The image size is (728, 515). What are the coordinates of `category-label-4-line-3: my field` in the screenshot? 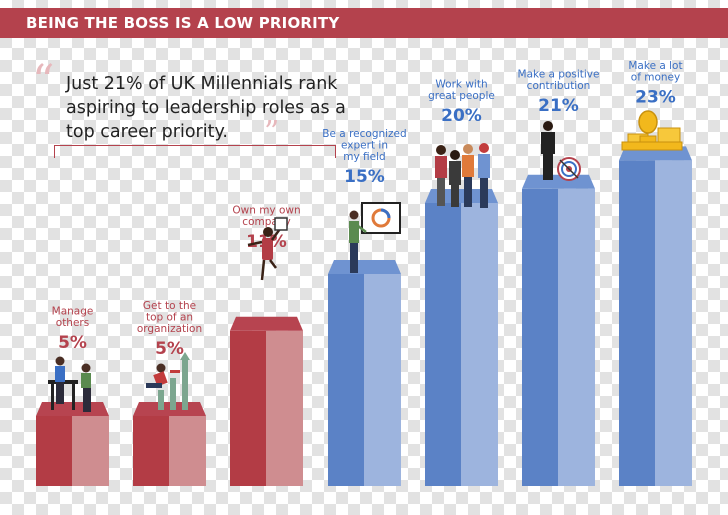 It's located at (364, 157).